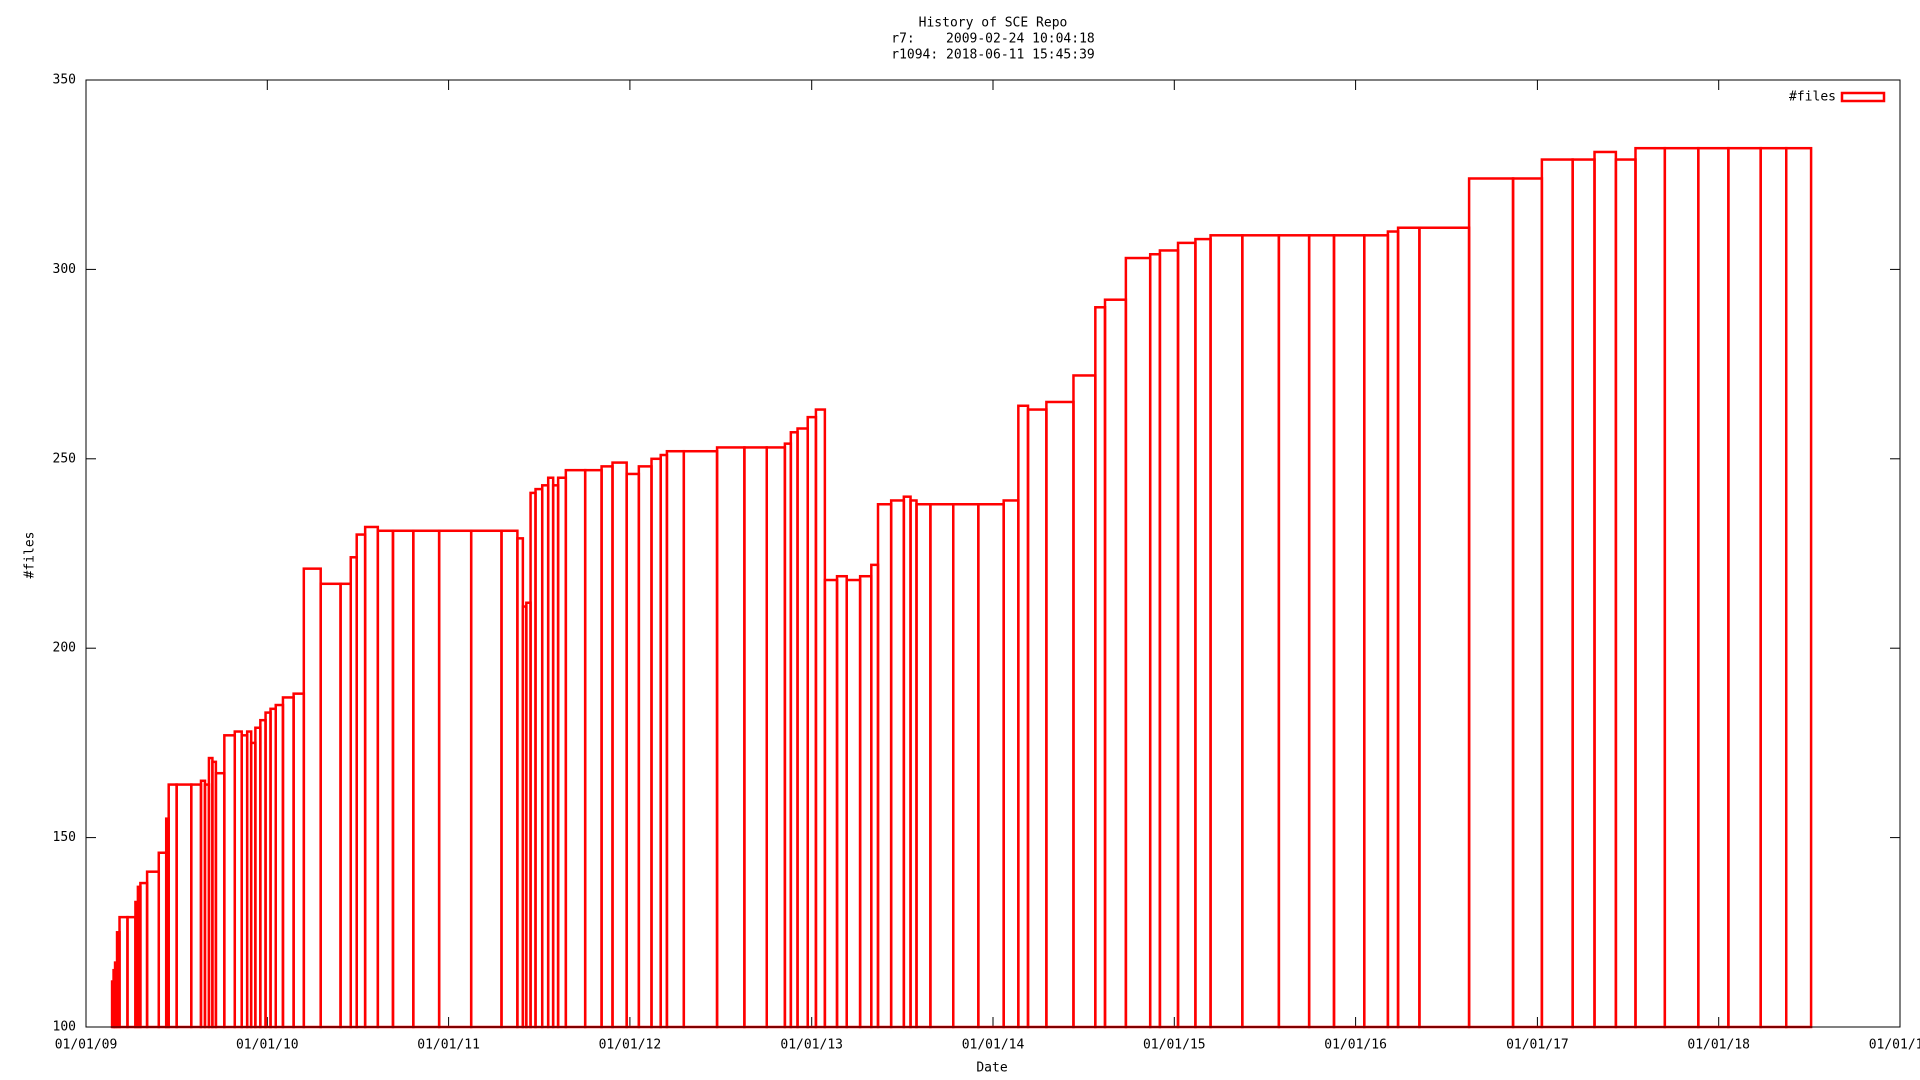 This screenshot has width=1920, height=1080. I want to click on y-tick-label: 250, so click(64, 458).